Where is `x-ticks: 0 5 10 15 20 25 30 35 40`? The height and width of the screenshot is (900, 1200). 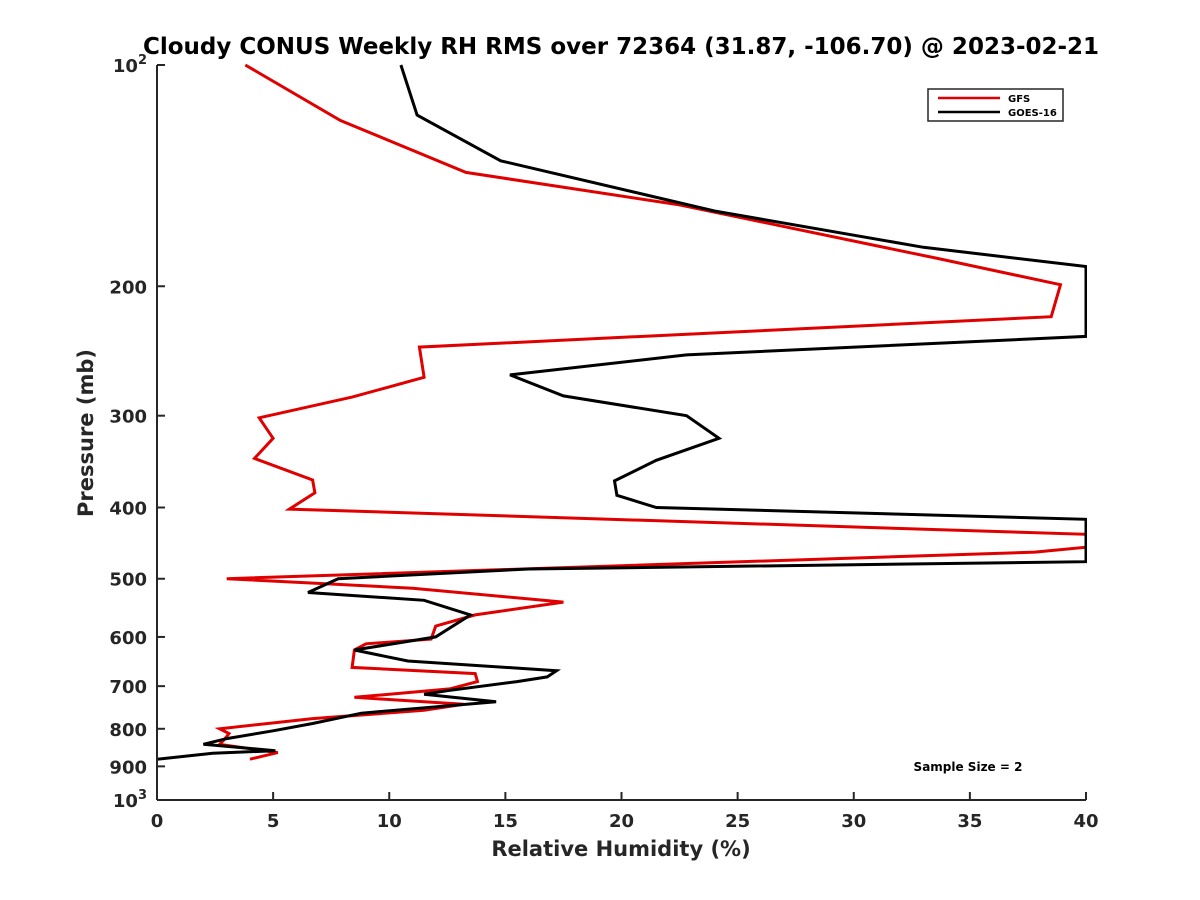 x-ticks: 0 5 10 15 20 25 30 35 40 is located at coordinates (625, 812).